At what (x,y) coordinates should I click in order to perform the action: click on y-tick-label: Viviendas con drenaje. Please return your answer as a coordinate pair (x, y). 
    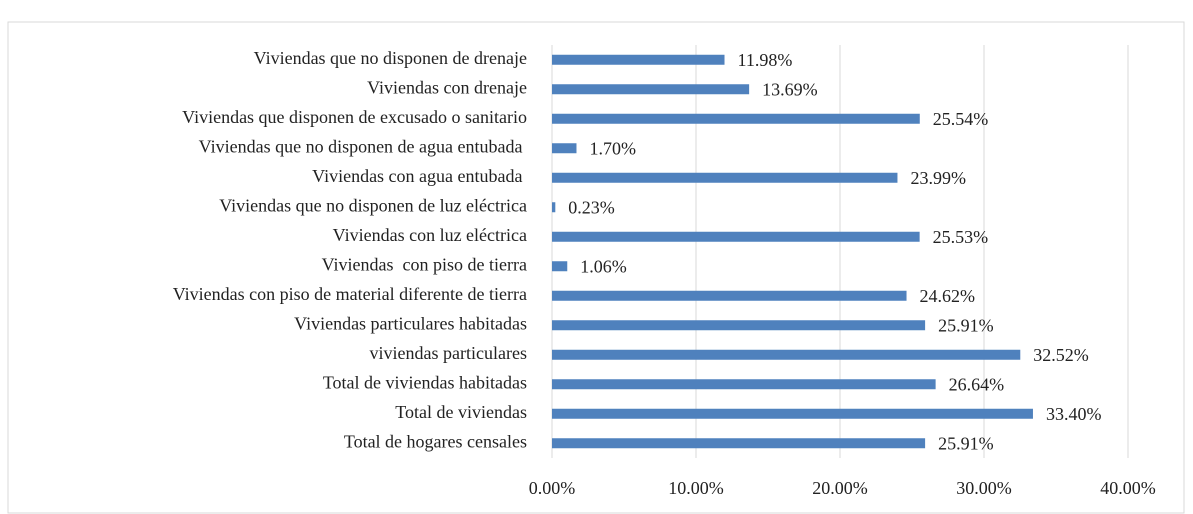
    Looking at the image, I should click on (447, 87).